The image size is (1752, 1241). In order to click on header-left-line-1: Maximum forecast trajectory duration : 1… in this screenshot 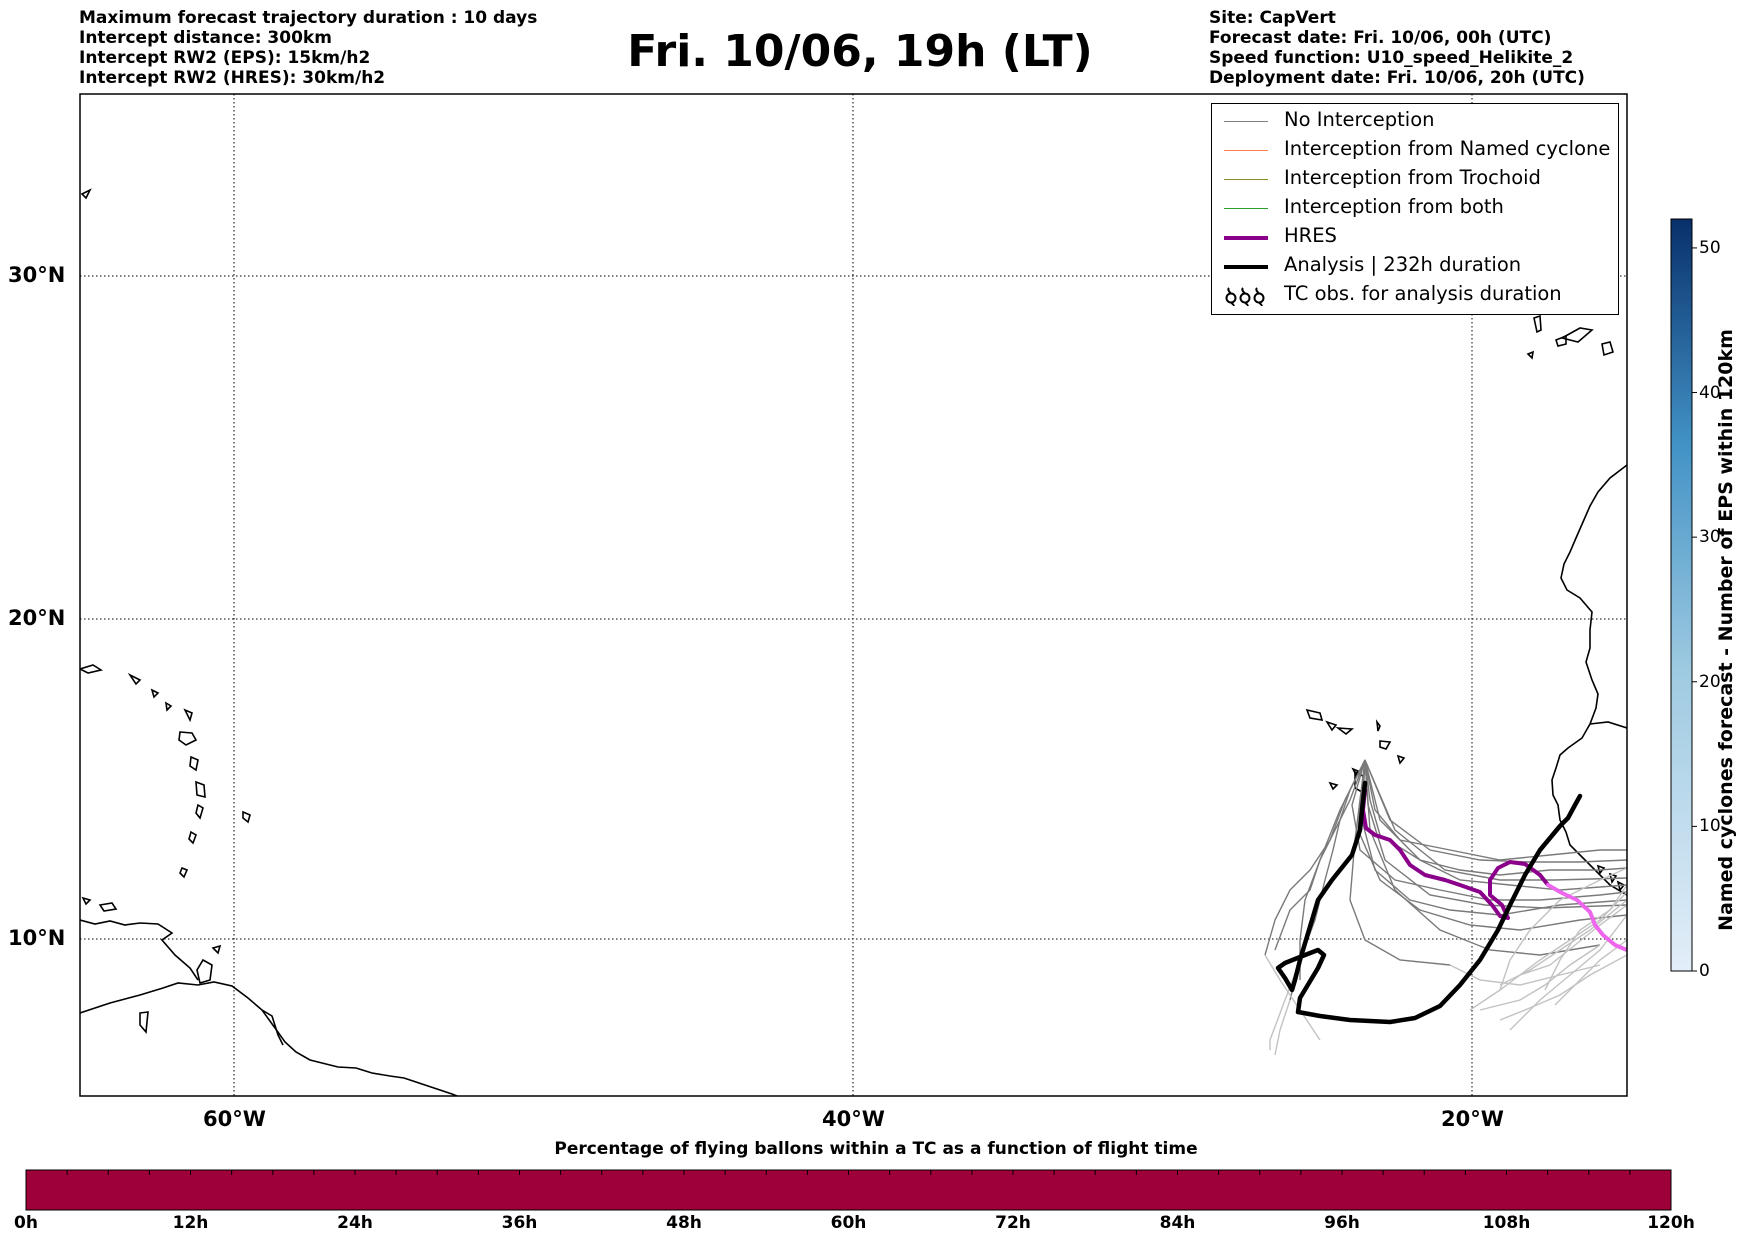, I will do `click(308, 18)`.